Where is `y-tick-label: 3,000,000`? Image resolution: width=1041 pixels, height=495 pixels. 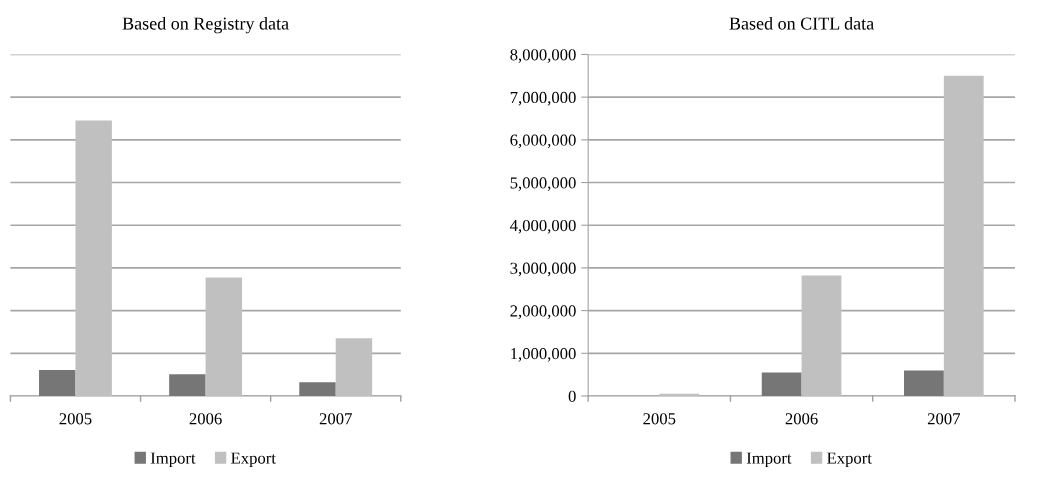
y-tick-label: 3,000,000 is located at coordinates (543, 269).